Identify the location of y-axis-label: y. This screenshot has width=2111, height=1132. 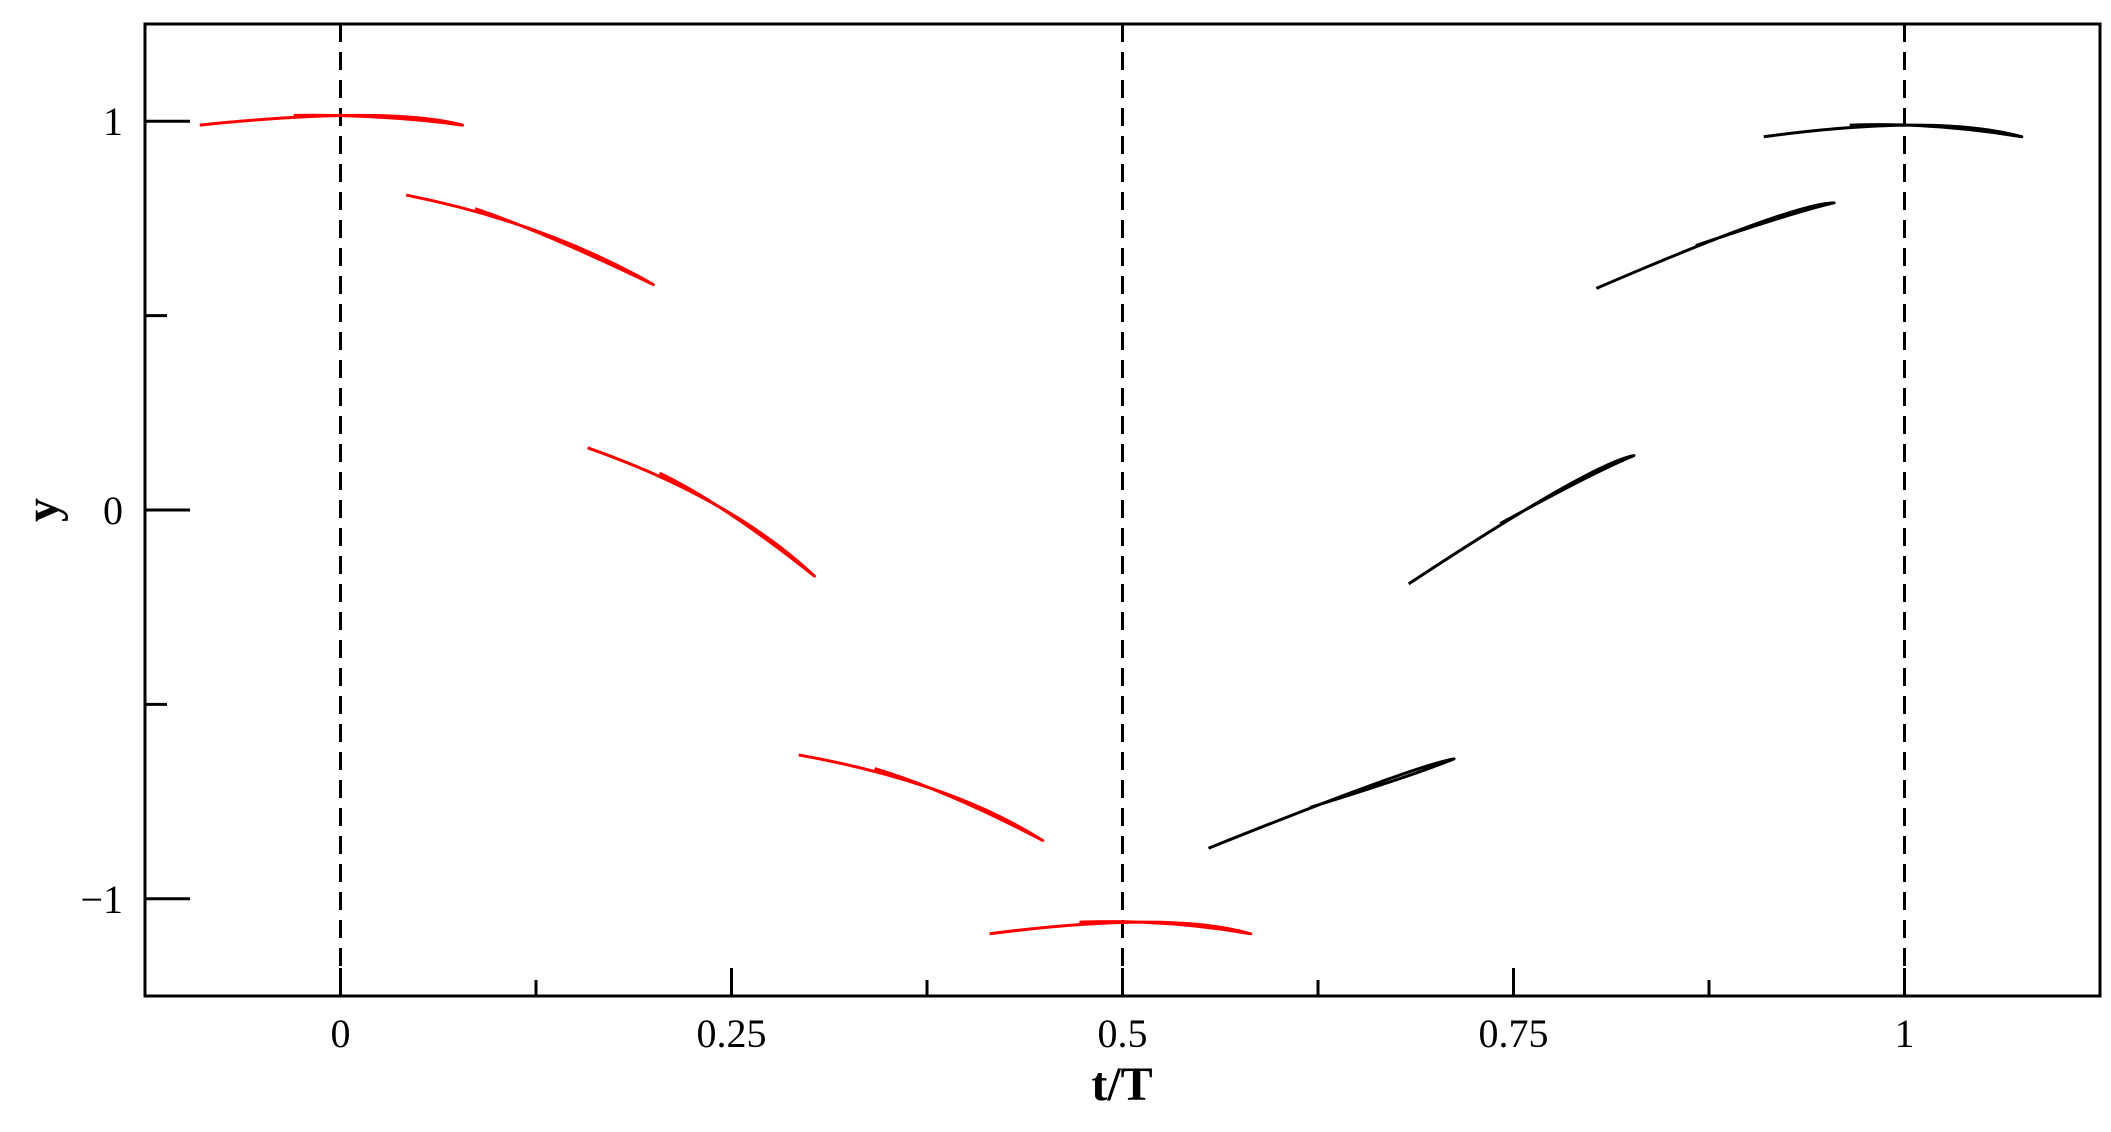
(42, 510).